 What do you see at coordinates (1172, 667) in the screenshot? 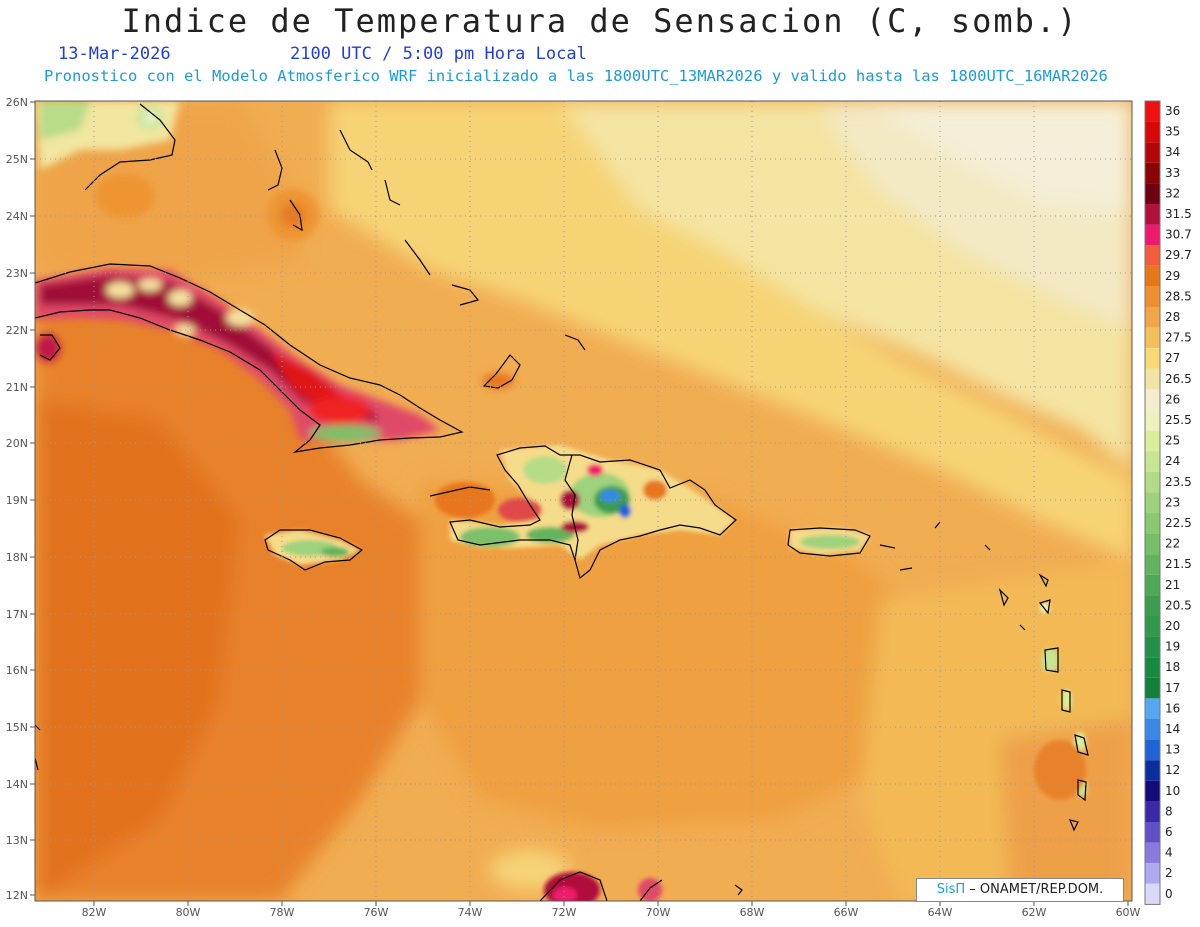
I see `legend-label: 18` at bounding box center [1172, 667].